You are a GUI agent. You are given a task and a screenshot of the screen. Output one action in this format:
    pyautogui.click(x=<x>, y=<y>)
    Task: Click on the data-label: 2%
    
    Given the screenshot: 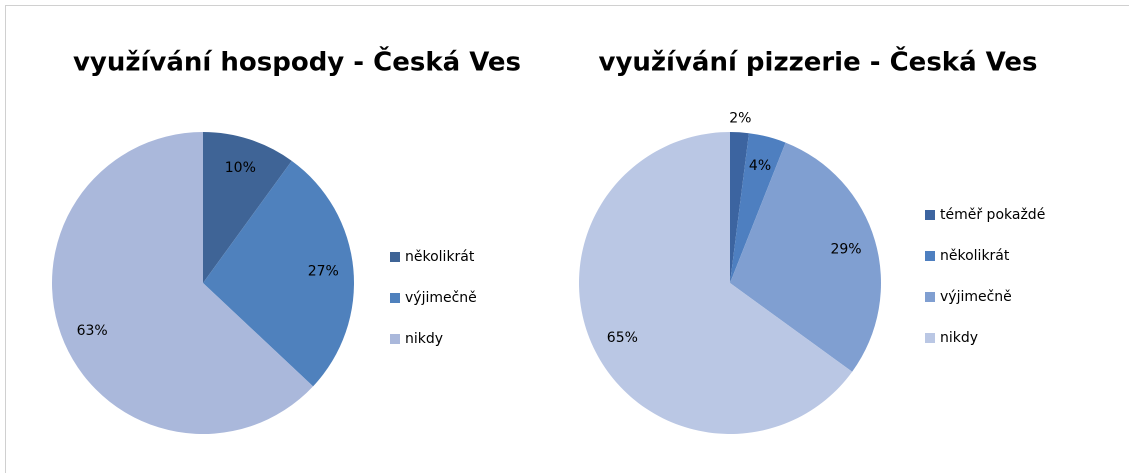 What is the action you would take?
    pyautogui.click(x=740, y=119)
    